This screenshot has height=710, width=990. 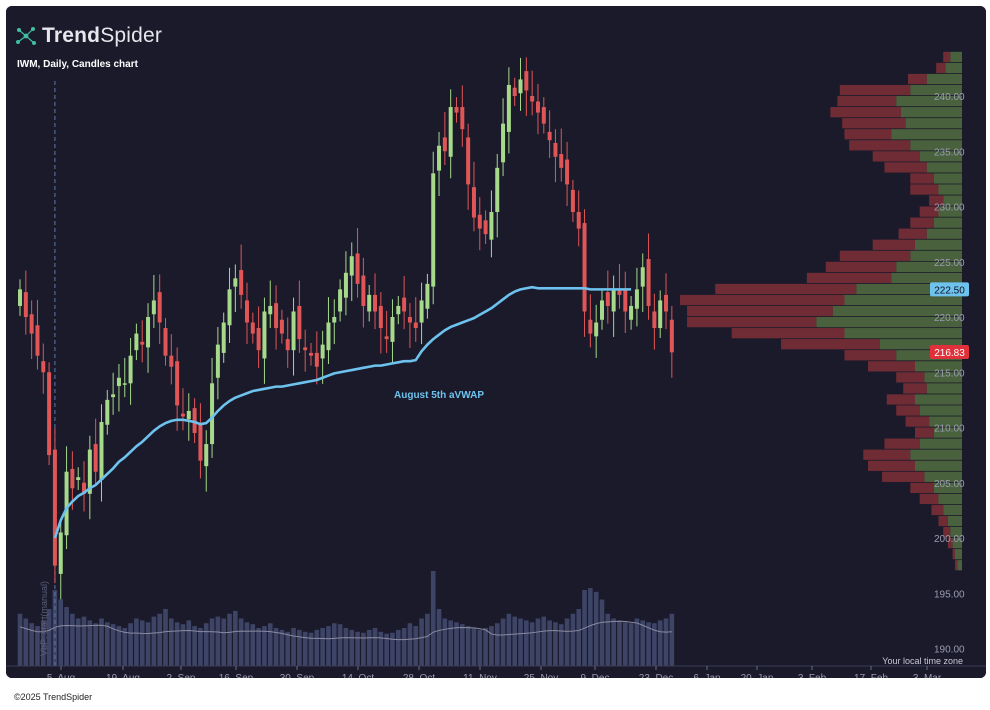 What do you see at coordinates (949, 594) in the screenshot?
I see `y-tick-label: 195.00` at bounding box center [949, 594].